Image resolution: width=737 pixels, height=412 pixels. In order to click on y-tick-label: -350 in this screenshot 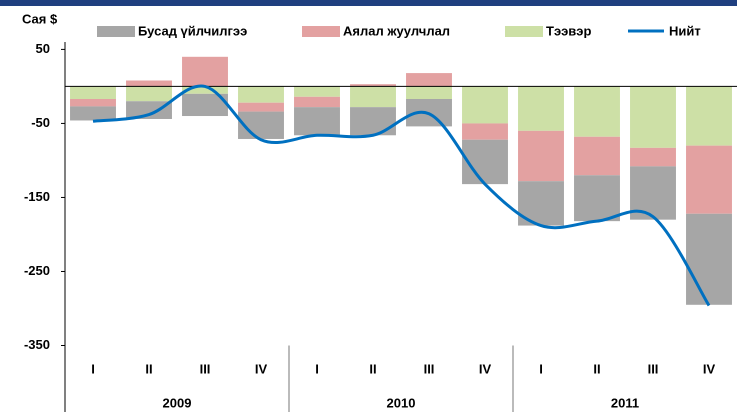, I will do `click(37, 344)`.